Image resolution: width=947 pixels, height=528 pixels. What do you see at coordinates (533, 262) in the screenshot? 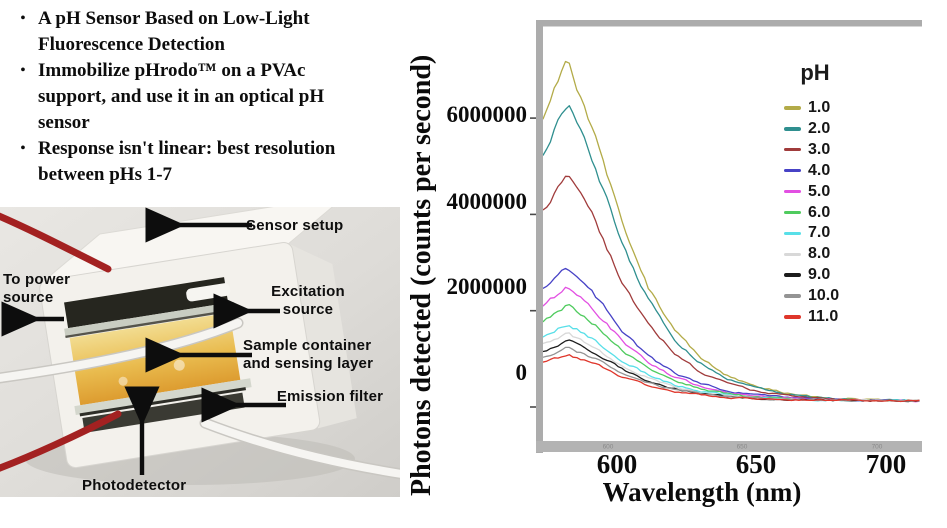
I see `y-minor-ticks` at bounding box center [533, 262].